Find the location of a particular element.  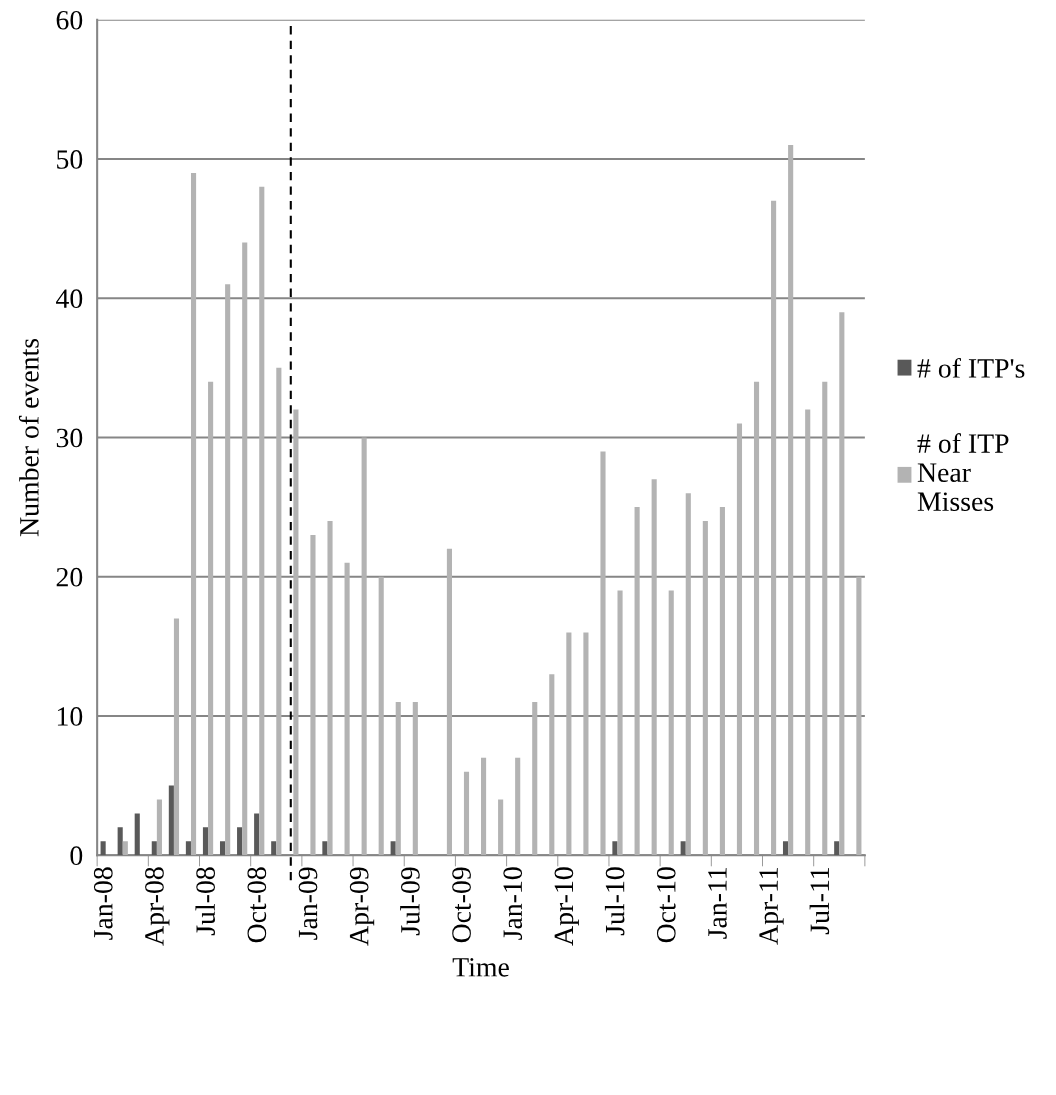

legend-label: # of ITP's is located at coordinates (971, 367).